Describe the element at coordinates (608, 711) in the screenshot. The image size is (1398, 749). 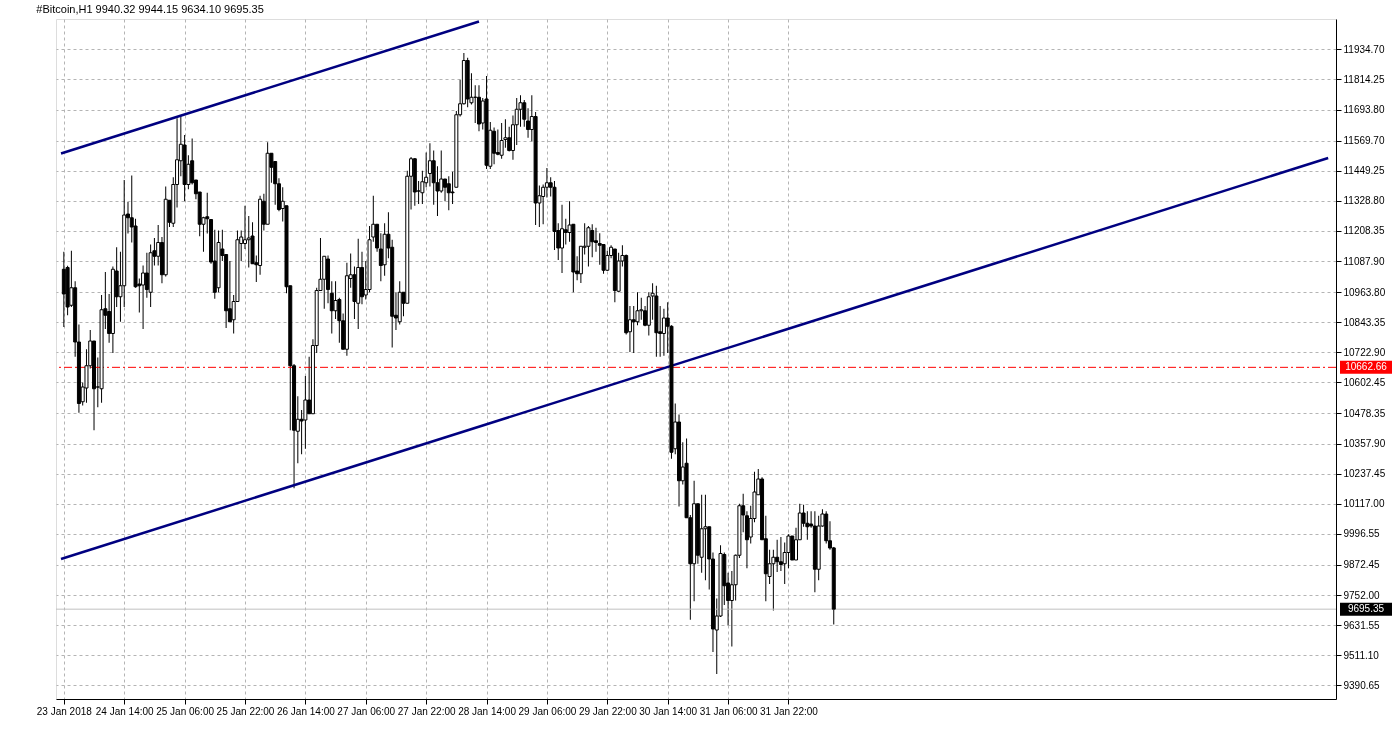
I see `x-tick-label: 29 Jan 22:00` at that location.